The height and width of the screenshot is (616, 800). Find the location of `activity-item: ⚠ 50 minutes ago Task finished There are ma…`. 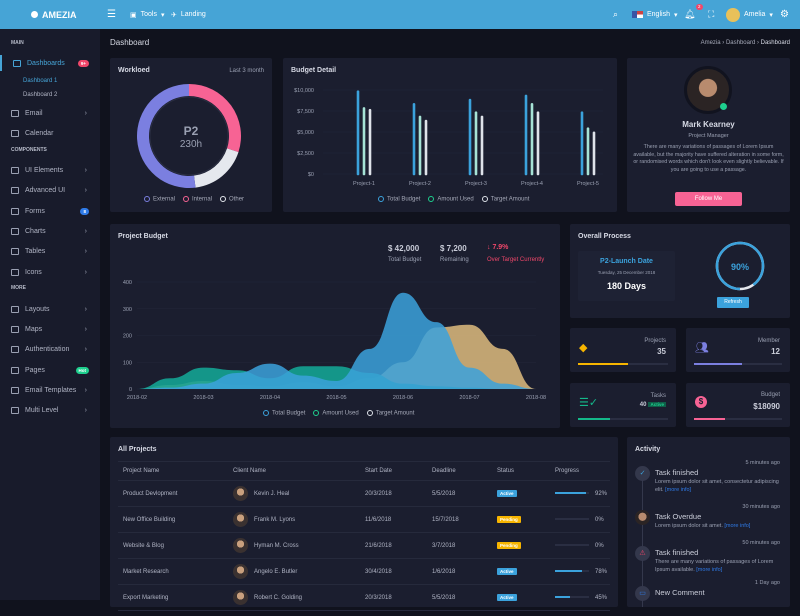

activity-item: ⚠ 50 minutes ago Task finished There are ma… is located at coordinates (708, 558).